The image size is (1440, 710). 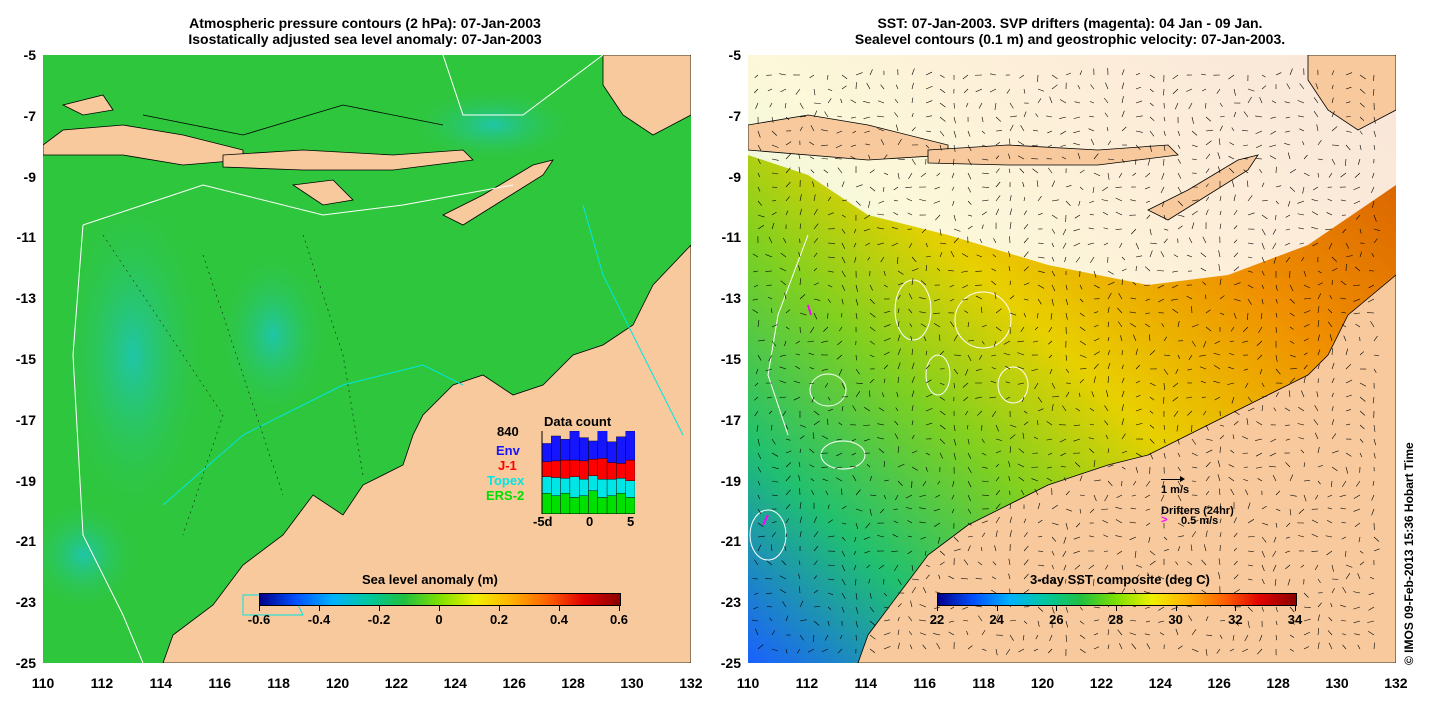 What do you see at coordinates (730, 541) in the screenshot?
I see `y-tick-label: -21` at bounding box center [730, 541].